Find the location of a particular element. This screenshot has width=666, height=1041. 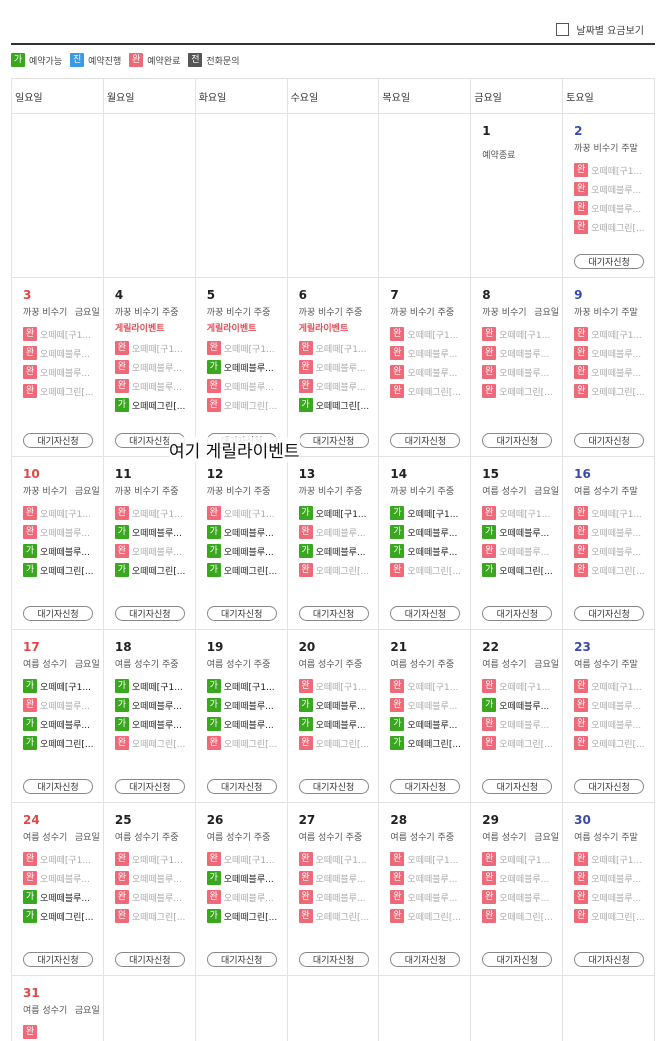

checkbox-icon is located at coordinates (563, 29).